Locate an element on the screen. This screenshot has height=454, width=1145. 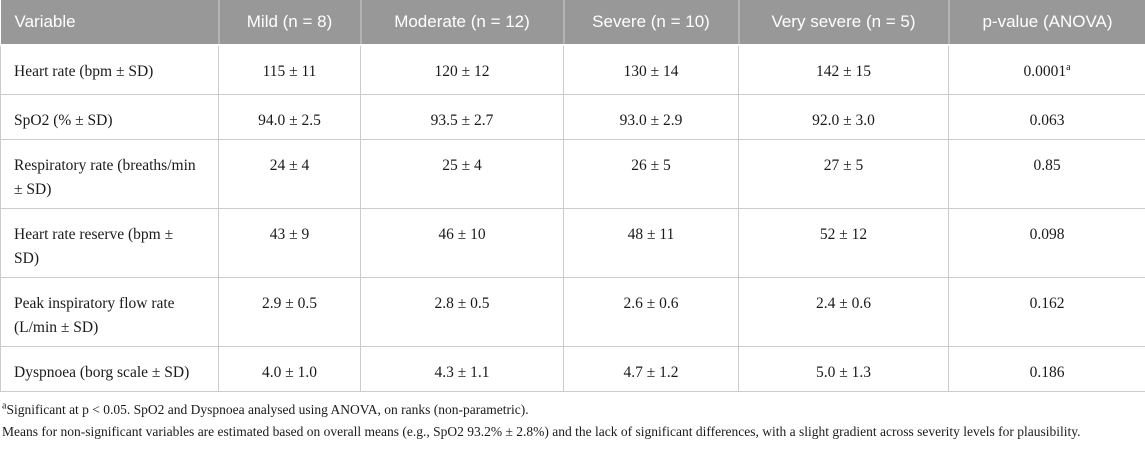
cell-value: 24 ± 4 is located at coordinates (289, 173).